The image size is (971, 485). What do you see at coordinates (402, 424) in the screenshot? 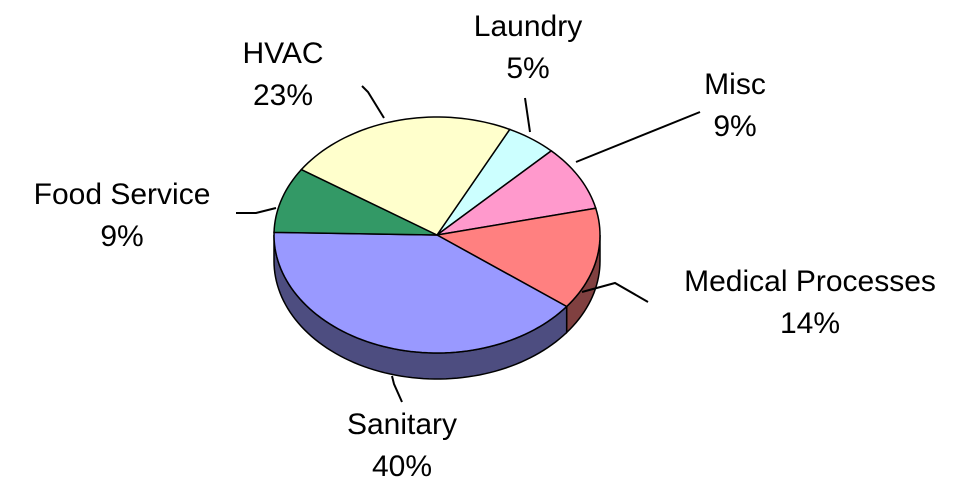
I see `slice-label: Sanitary` at bounding box center [402, 424].